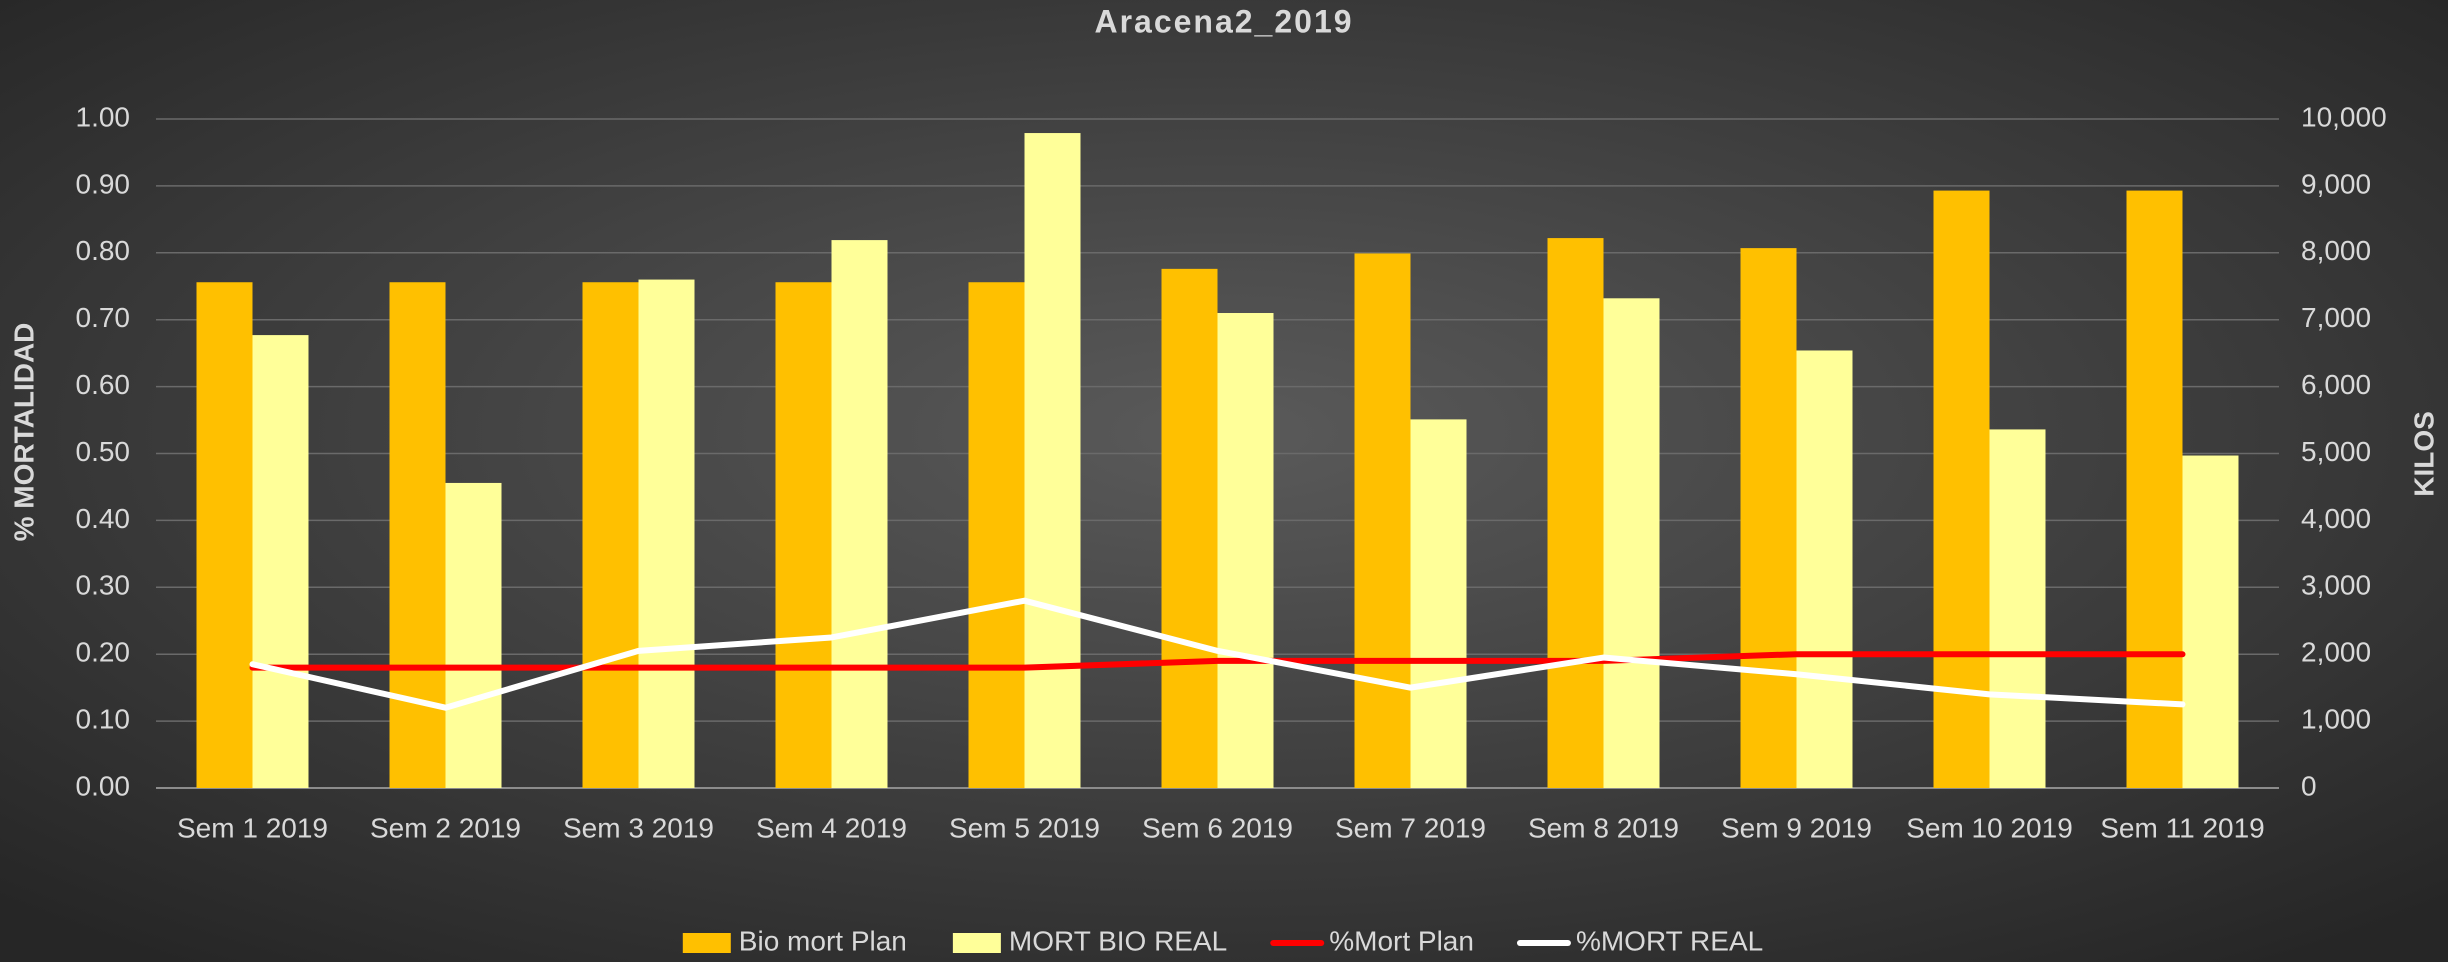  I want to click on x-tick-label: Sem 4 2019, so click(831, 827).